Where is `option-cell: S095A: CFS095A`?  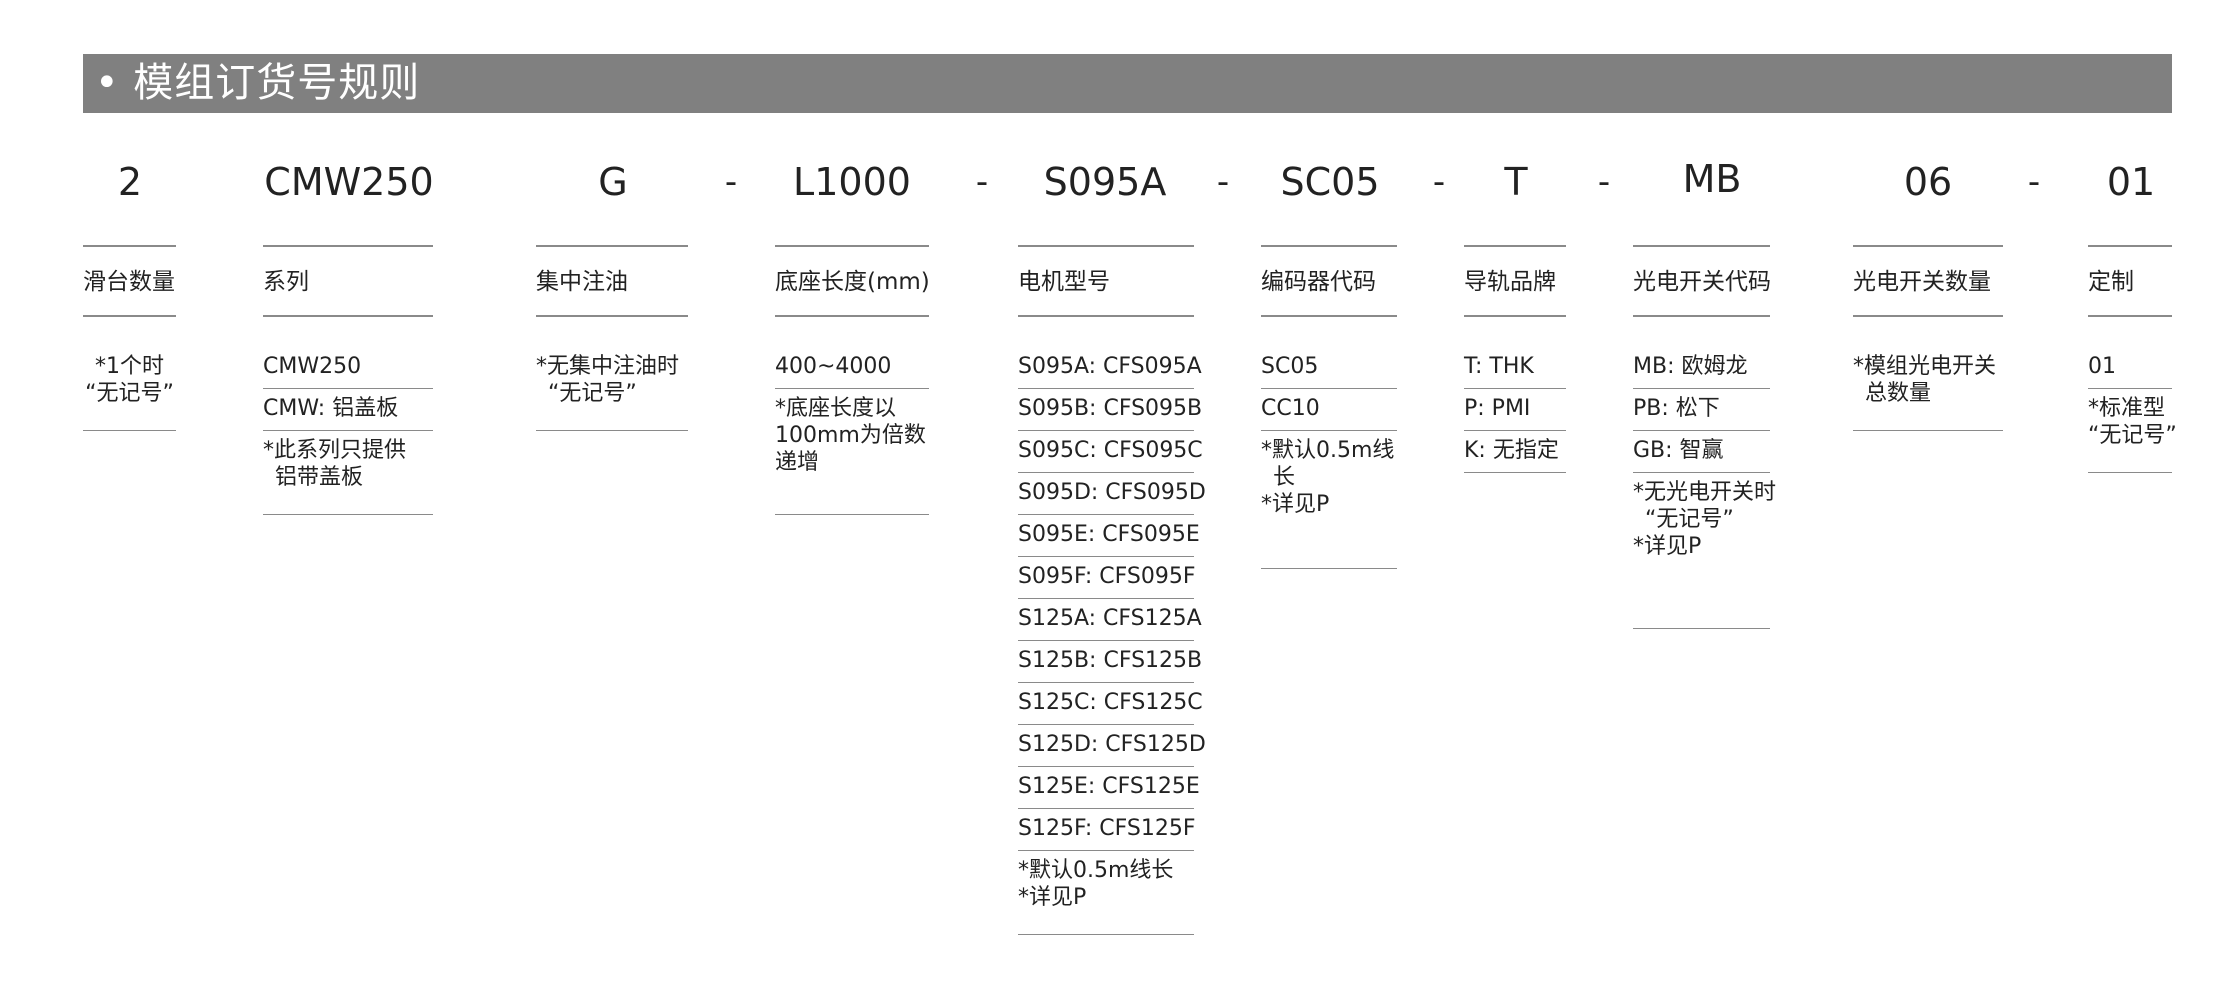 option-cell: S095A: CFS095A is located at coordinates (1110, 368).